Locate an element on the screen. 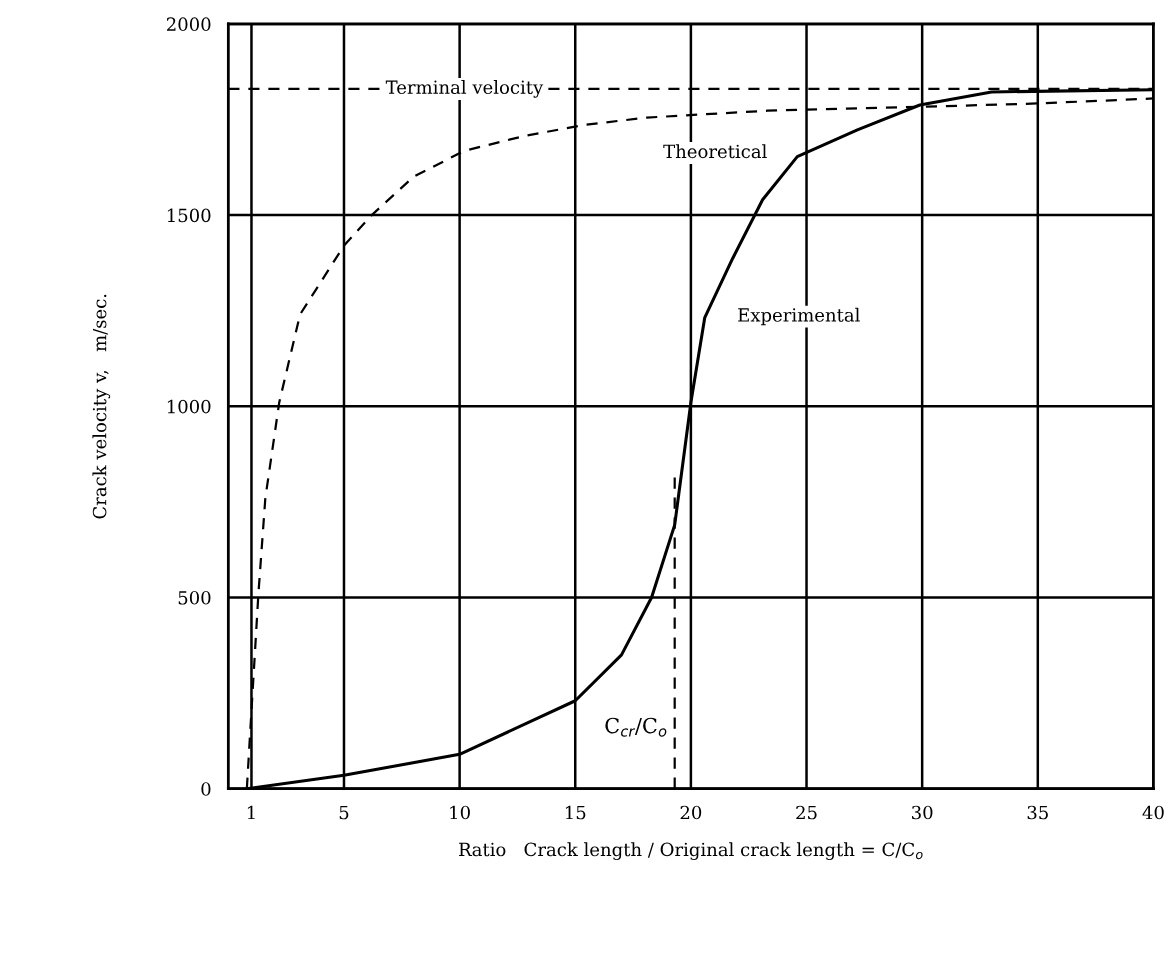  ref-line-label: Terminal velocity is located at coordinates (464, 89).